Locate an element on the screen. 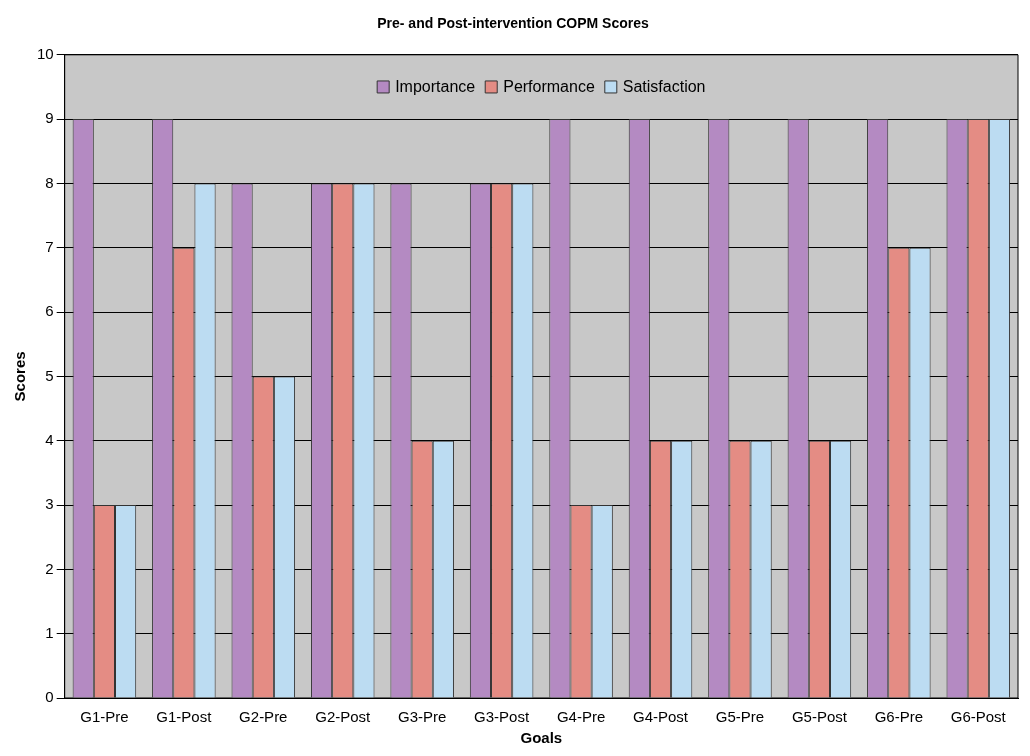 Image resolution: width=1030 pixels, height=756 pixels. x-tick-label: G4-Pre is located at coordinates (581, 717).